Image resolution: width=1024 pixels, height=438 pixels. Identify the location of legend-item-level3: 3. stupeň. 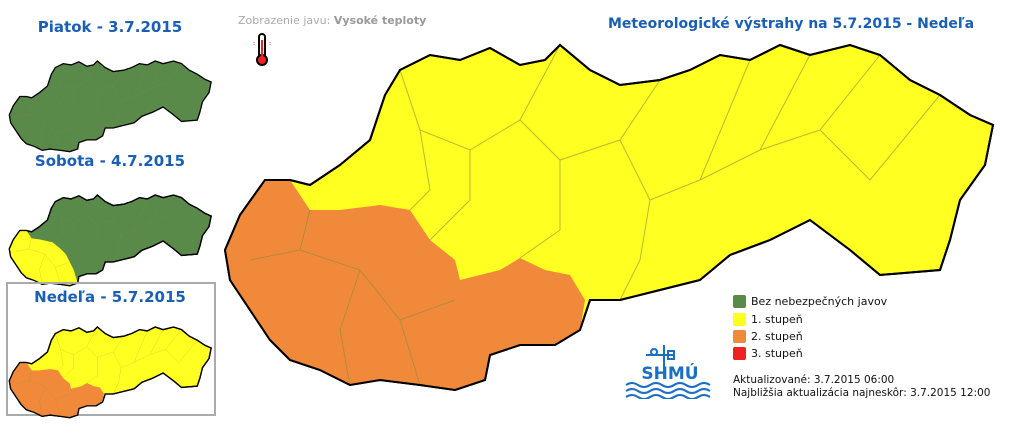
(768, 353).